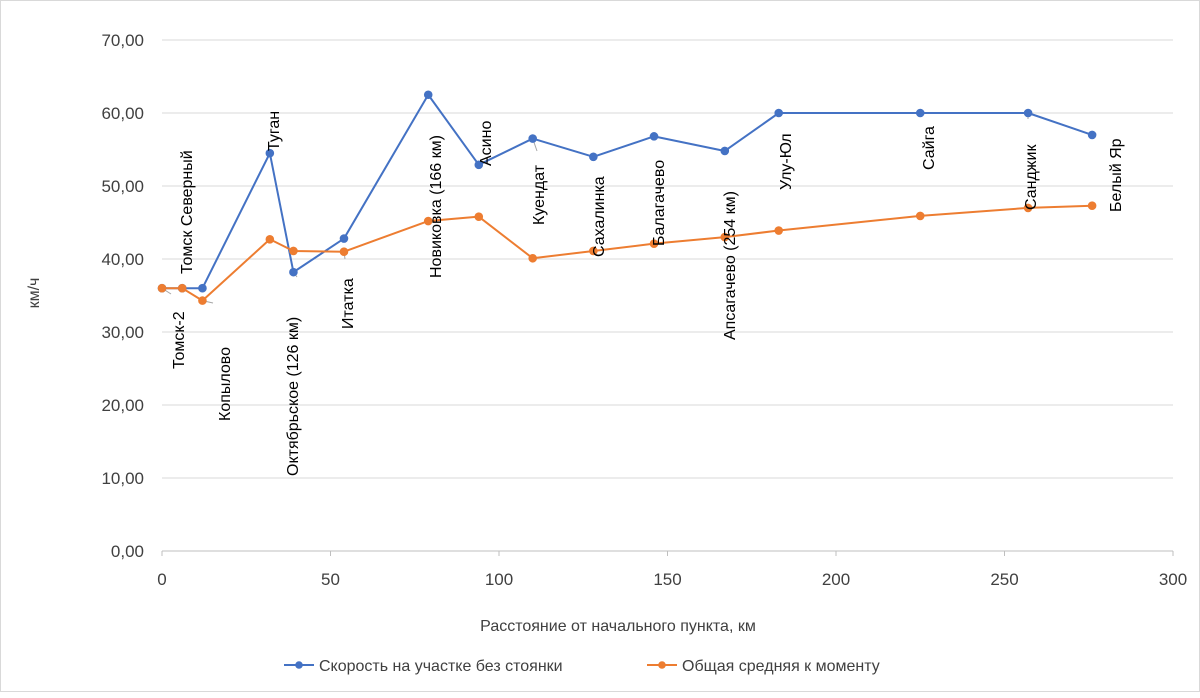 The height and width of the screenshot is (698, 1200). Describe the element at coordinates (274, 131) in the screenshot. I see `station-label: Туган` at that location.